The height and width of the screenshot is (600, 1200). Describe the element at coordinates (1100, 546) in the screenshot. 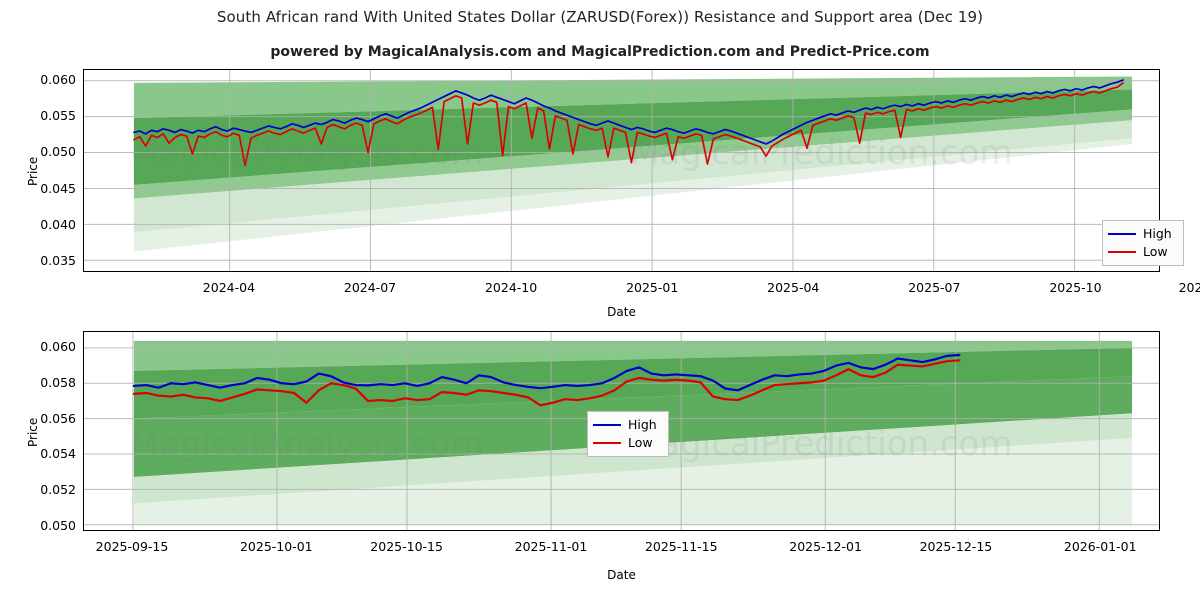

I see `x-tick-label: 2026-01-01` at that location.